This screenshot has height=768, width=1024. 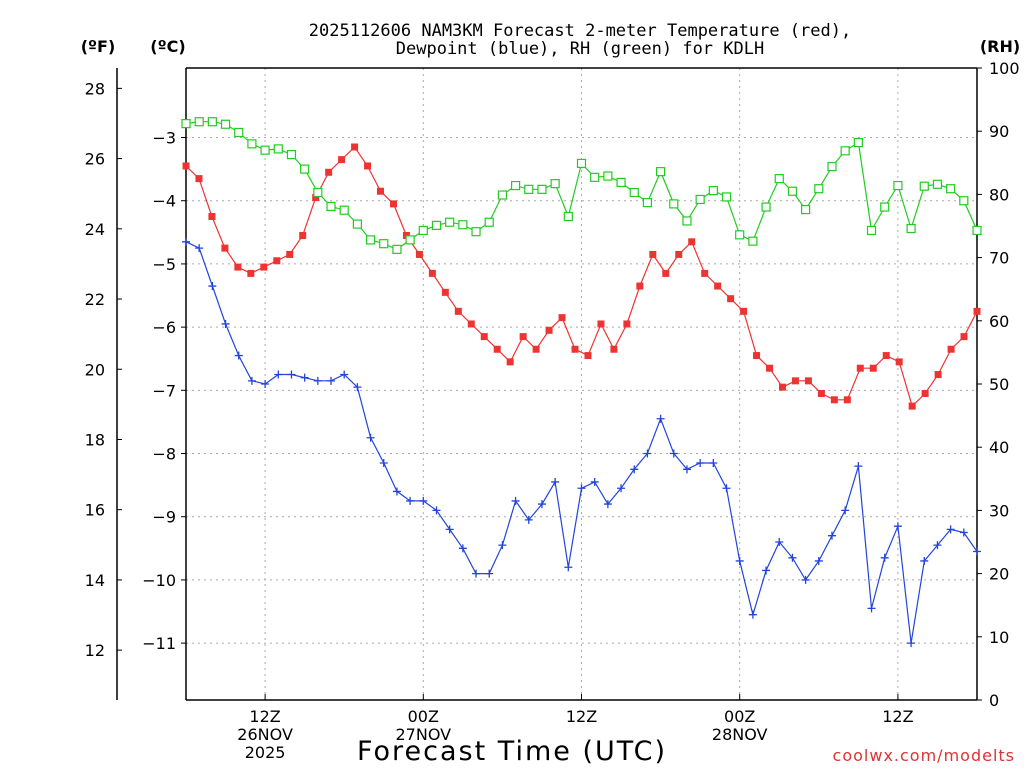 I want to click on fahrenheit-axis-label: (ºF), so click(x=98, y=46).